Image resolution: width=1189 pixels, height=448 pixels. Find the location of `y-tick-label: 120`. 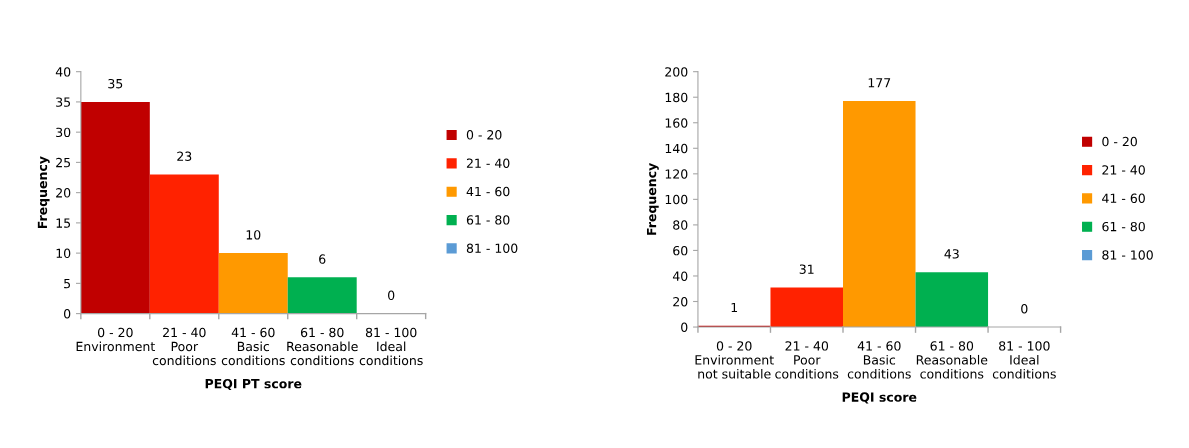

y-tick-label: 120 is located at coordinates (676, 174).